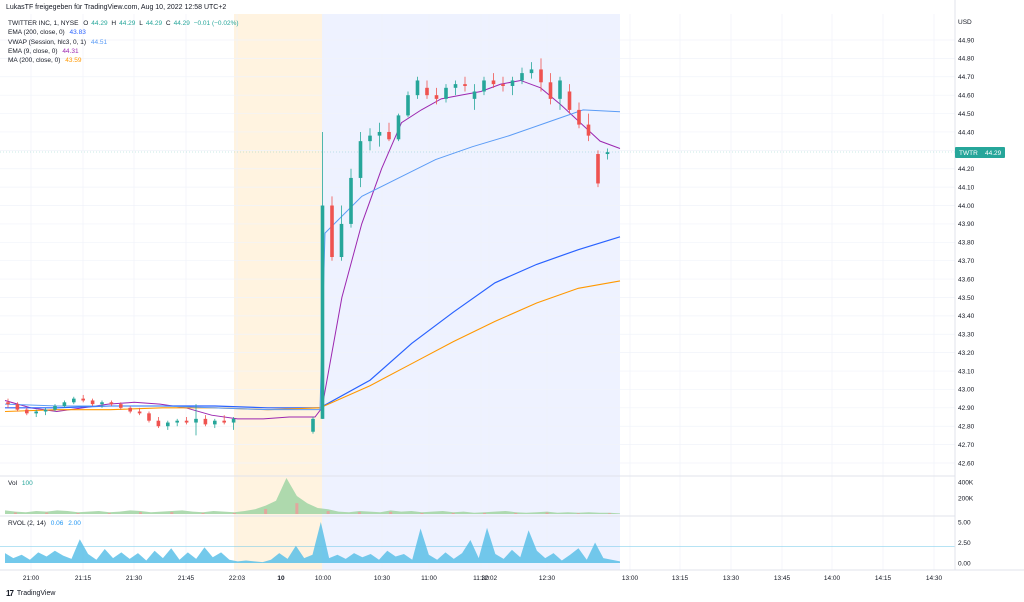 The width and height of the screenshot is (1024, 602). What do you see at coordinates (74, 523) in the screenshot?
I see `rvol-legend-value2: 2.00` at bounding box center [74, 523].